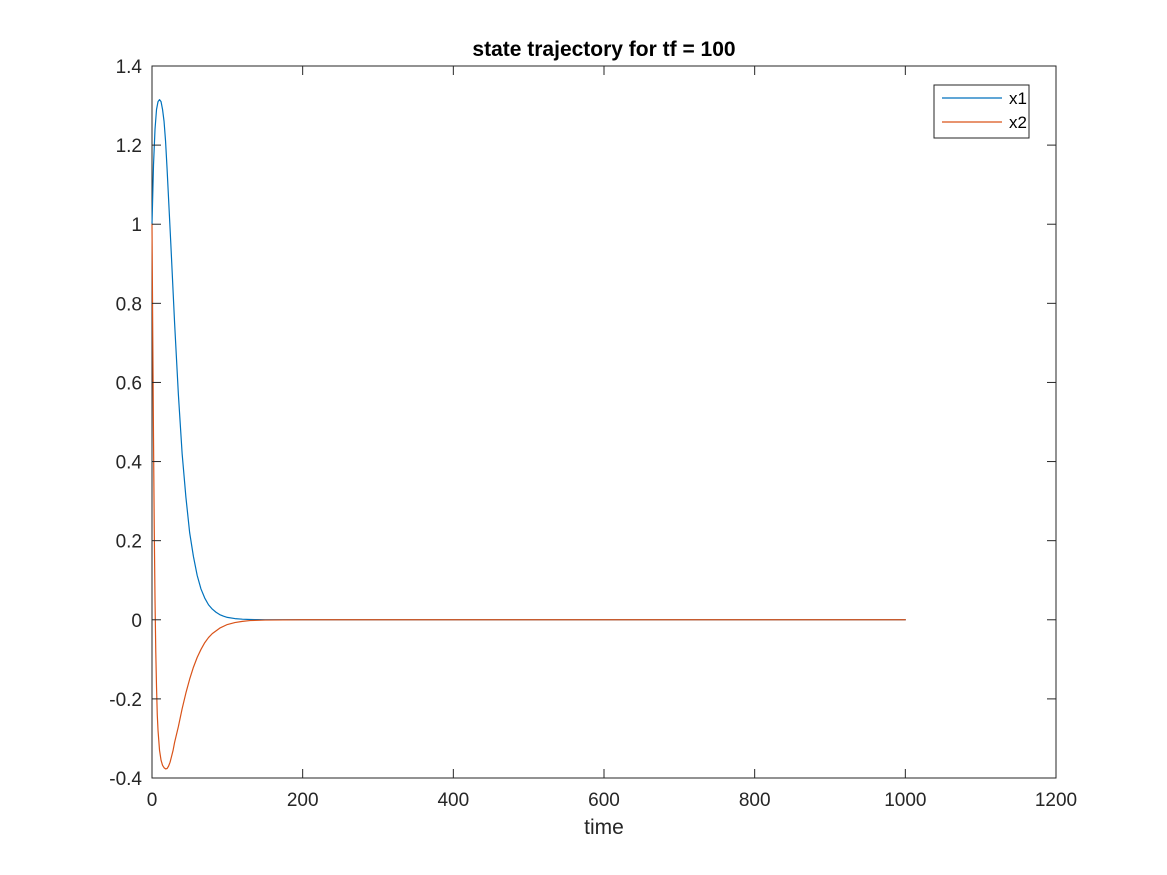  What do you see at coordinates (1018, 122) in the screenshot?
I see `legend-label-x2: x2` at bounding box center [1018, 122].